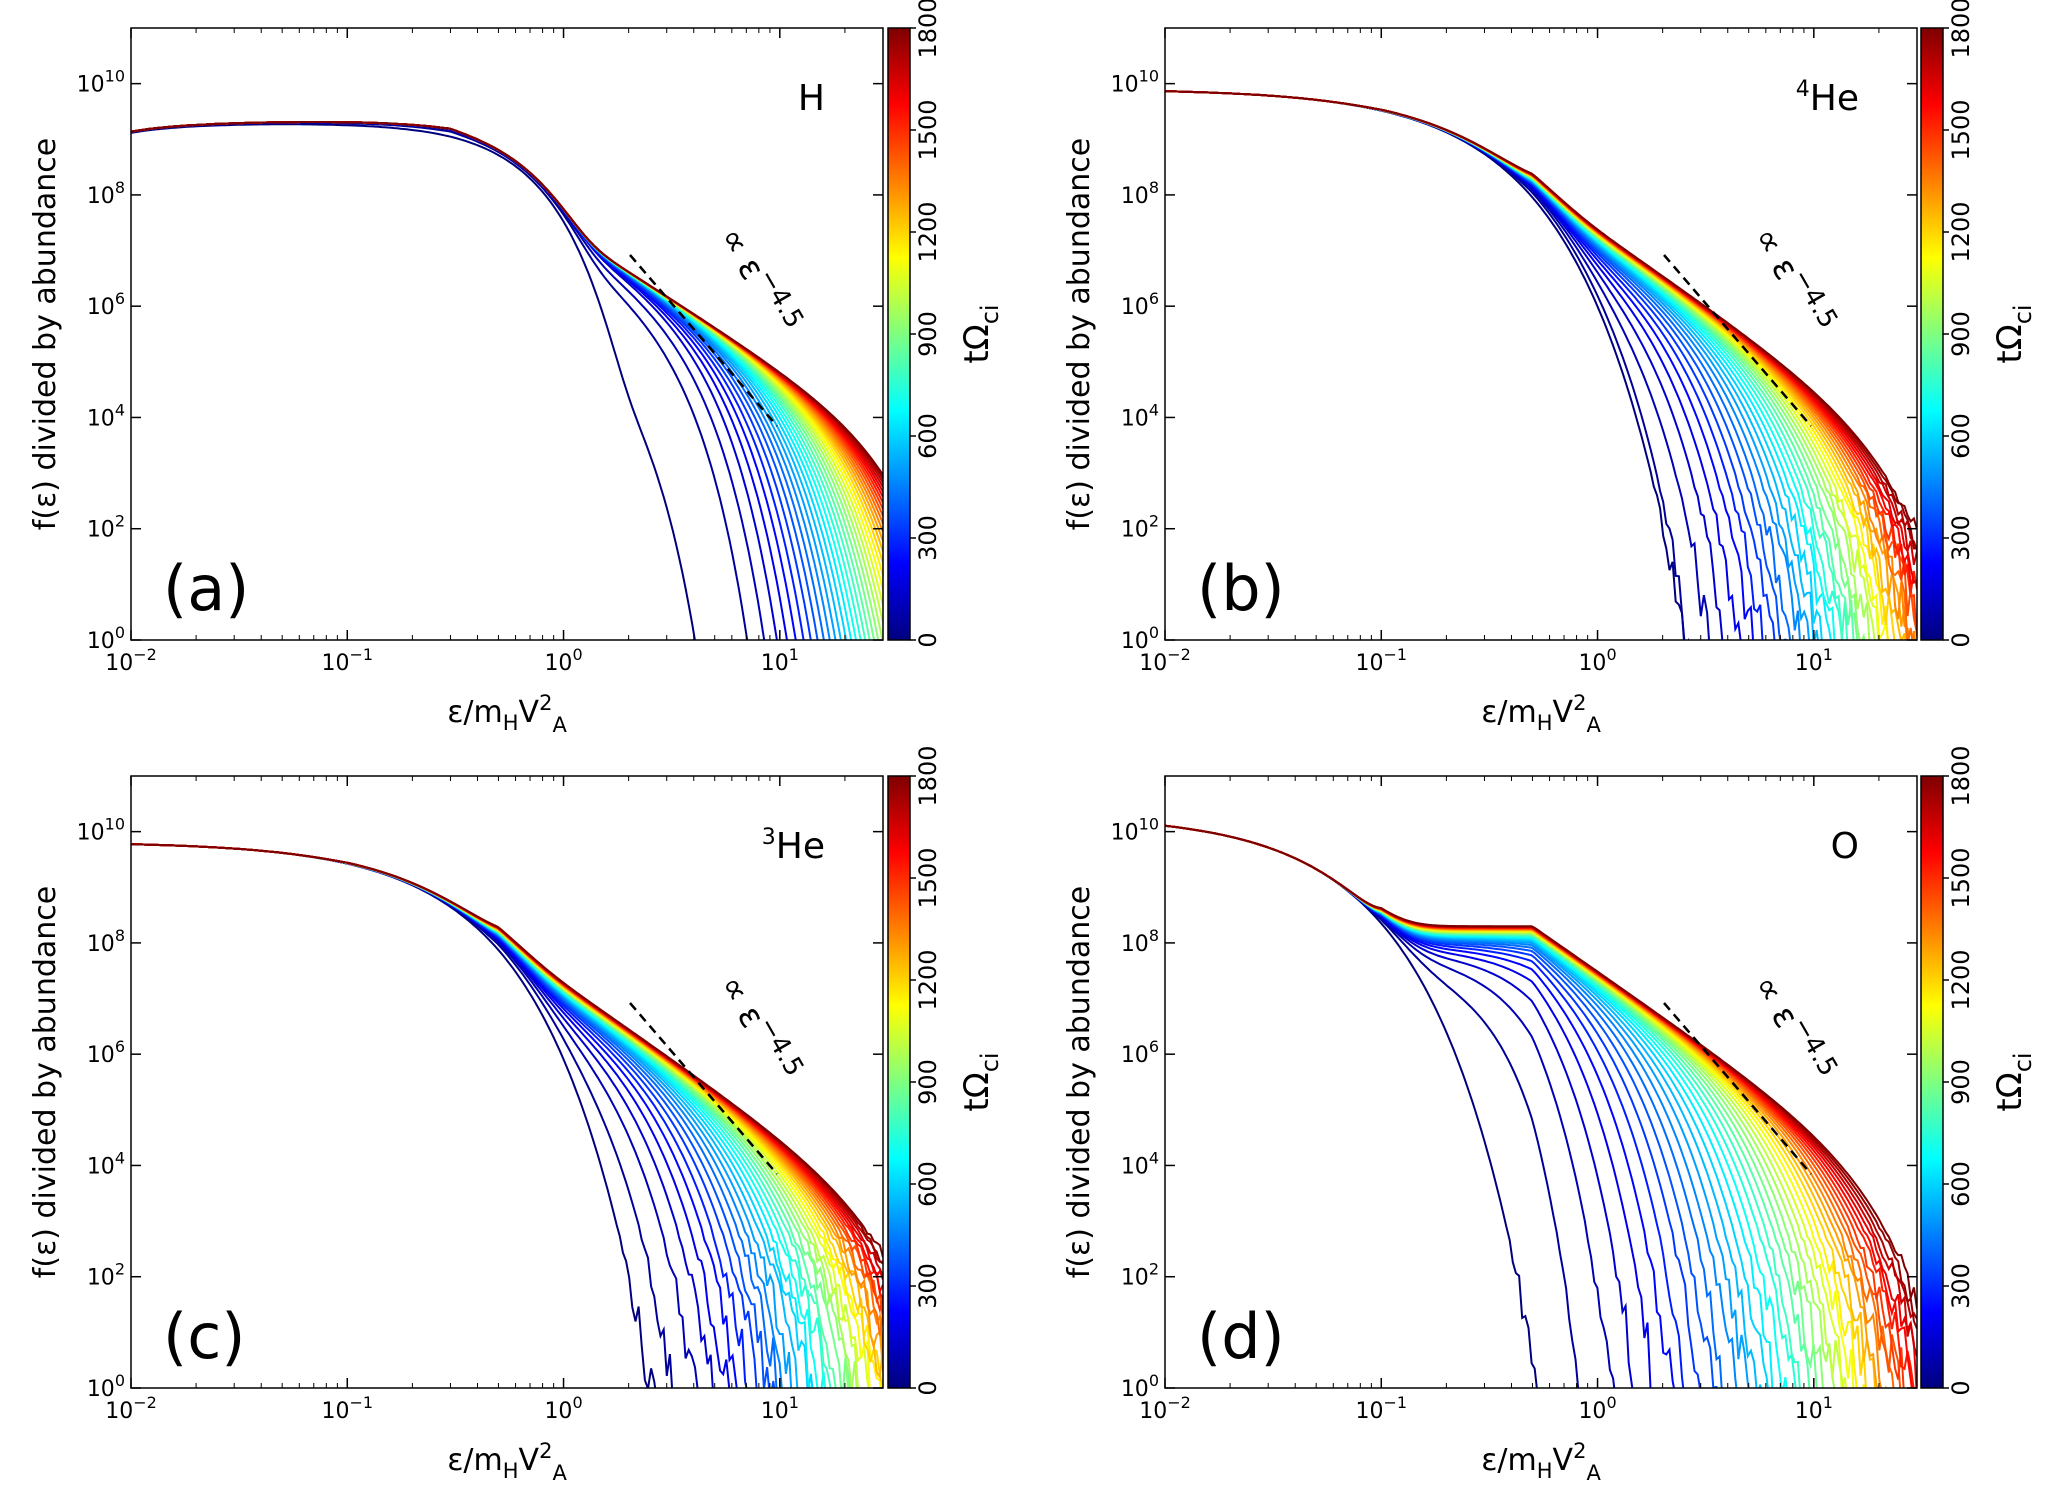 The image size is (2068, 1491). I want to click on species-label: H, so click(811, 98).